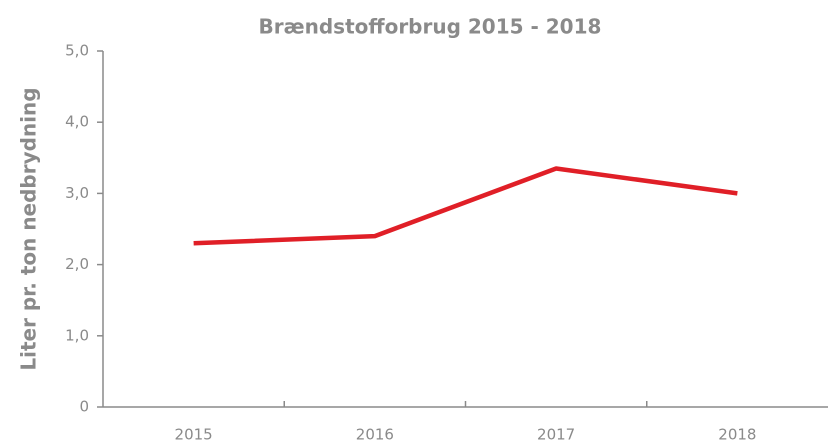  Describe the element at coordinates (430, 27) in the screenshot. I see `chart-title: Brændstofforbrug 2015 - 2018` at that location.